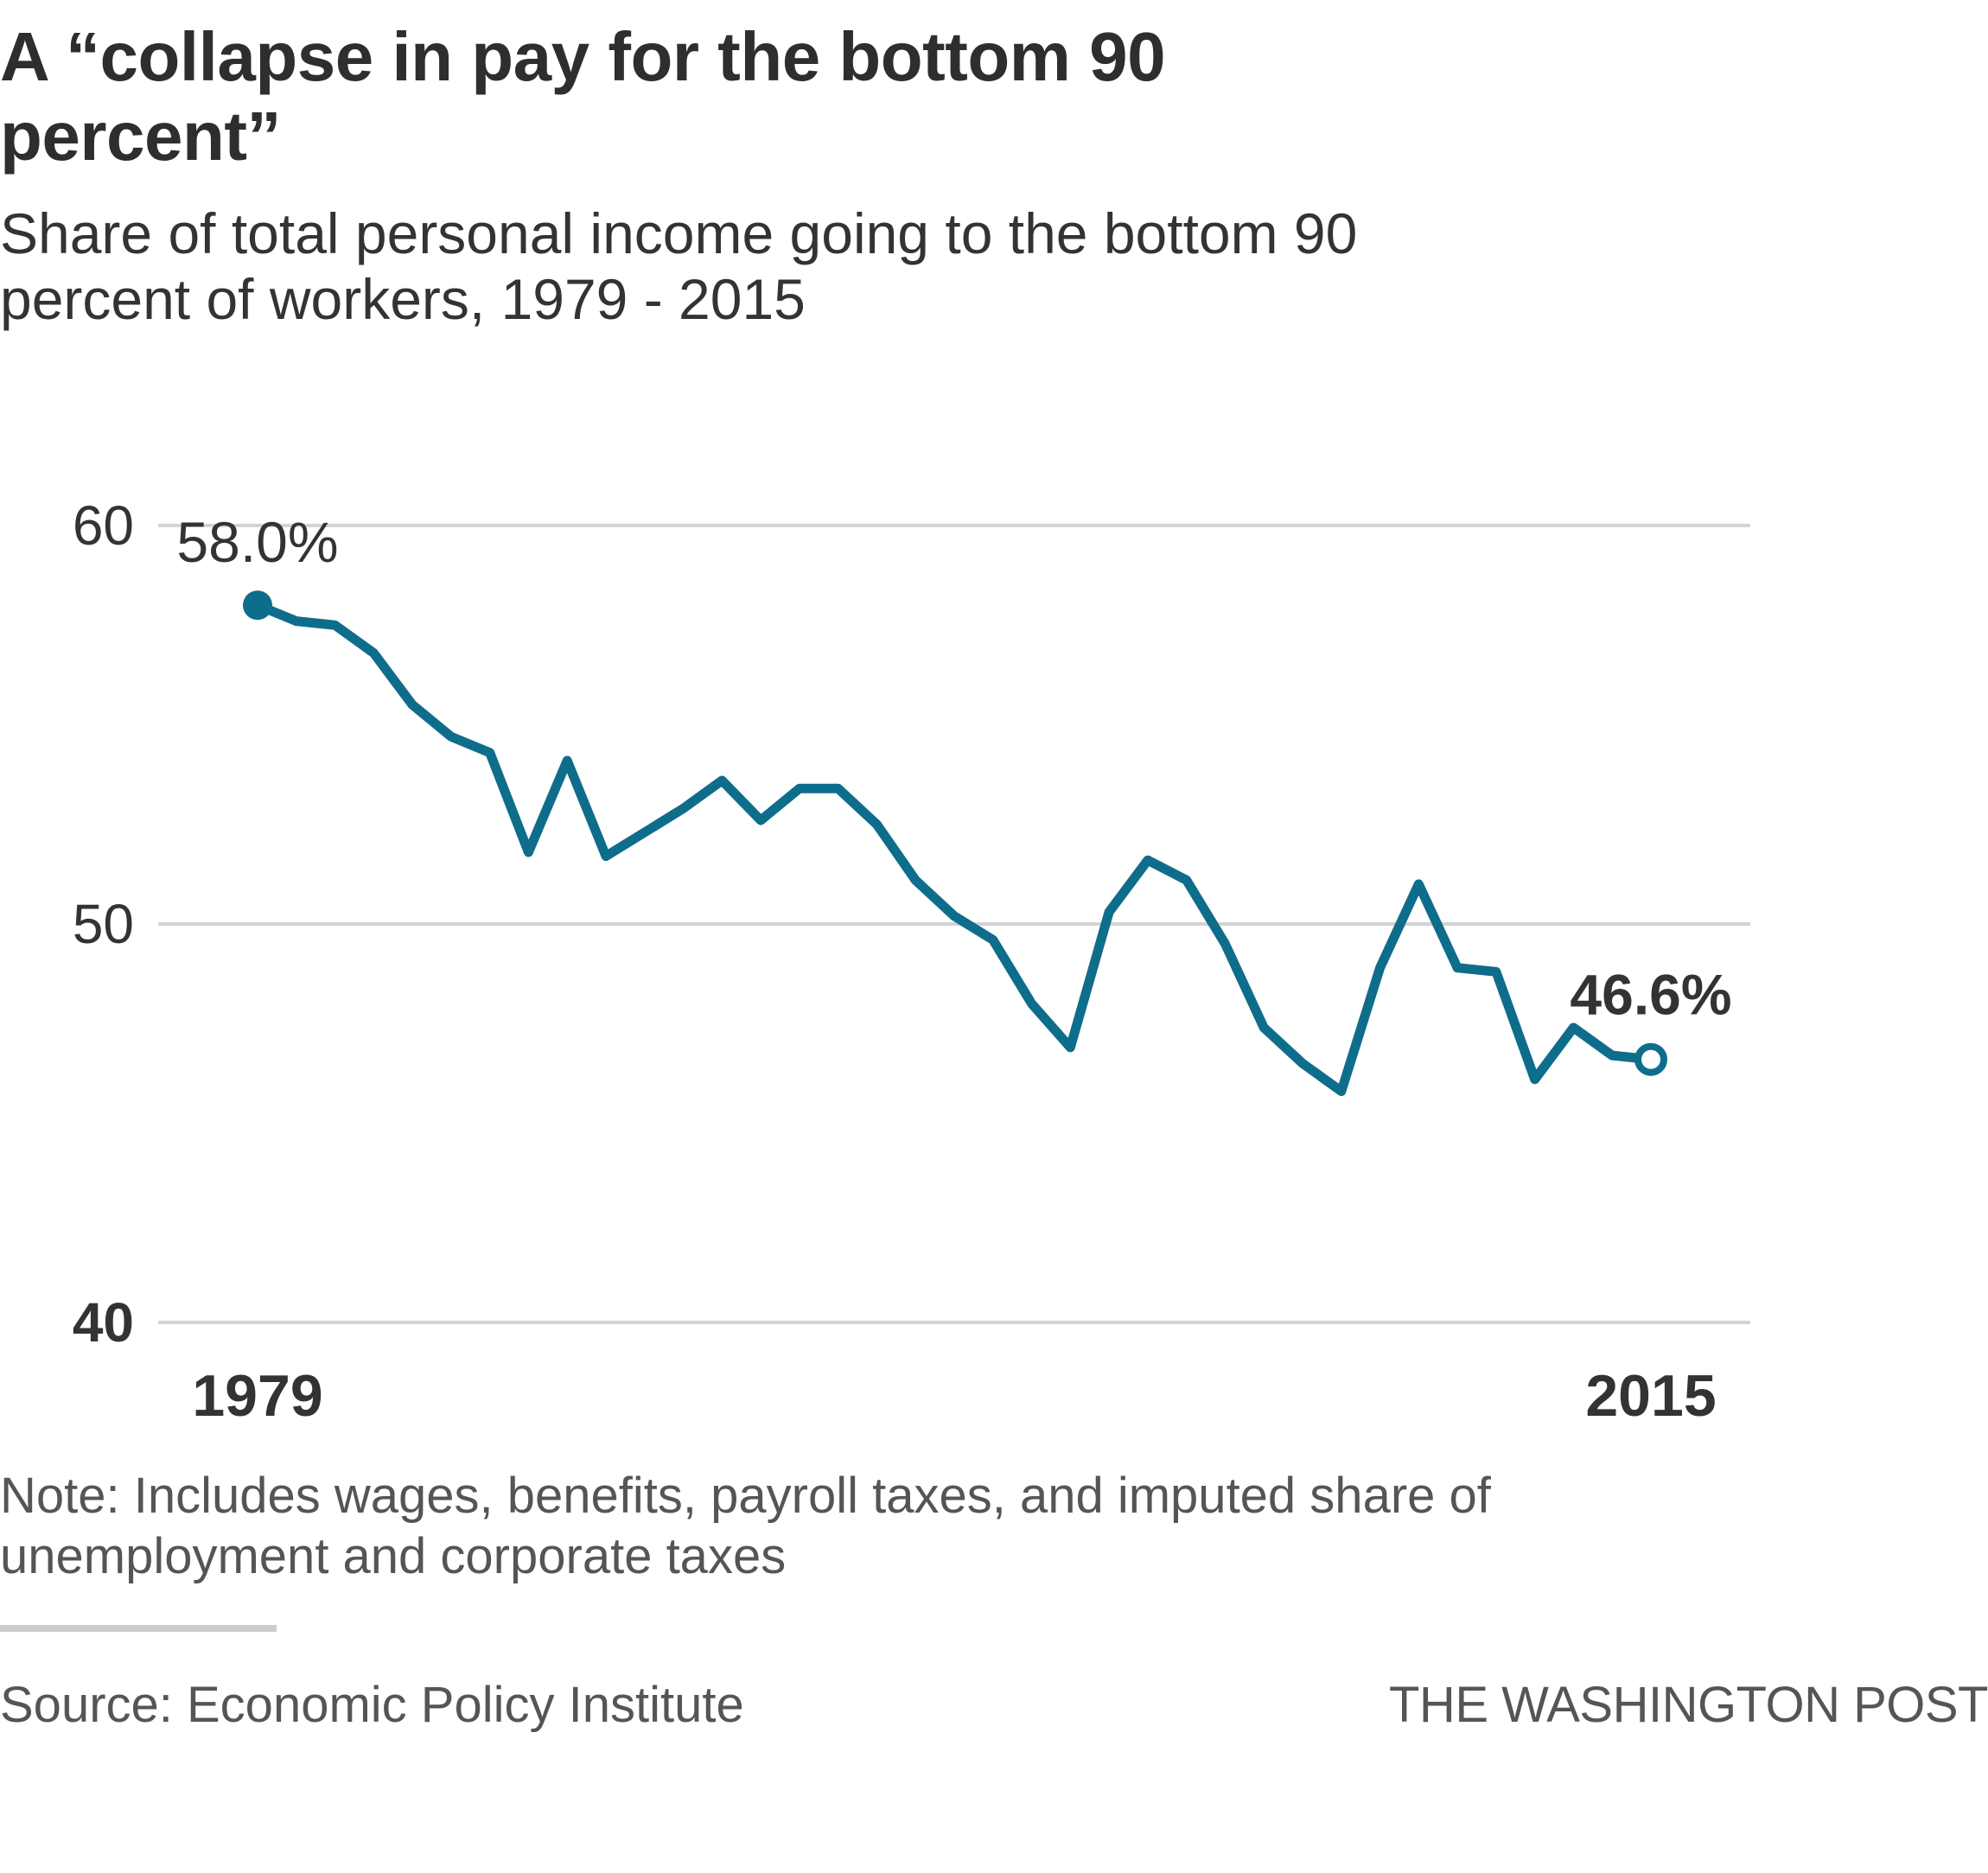  I want to click on y-tick-label-40: 40, so click(103, 1322).